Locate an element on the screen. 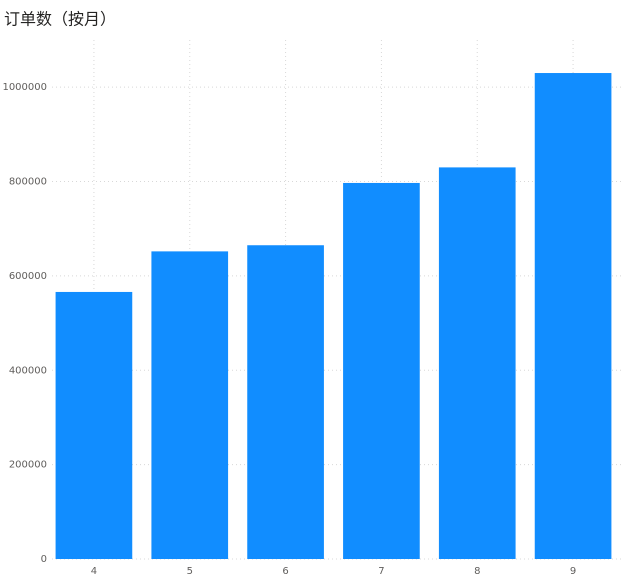  y-tick-label: 1000000 is located at coordinates (24, 87).